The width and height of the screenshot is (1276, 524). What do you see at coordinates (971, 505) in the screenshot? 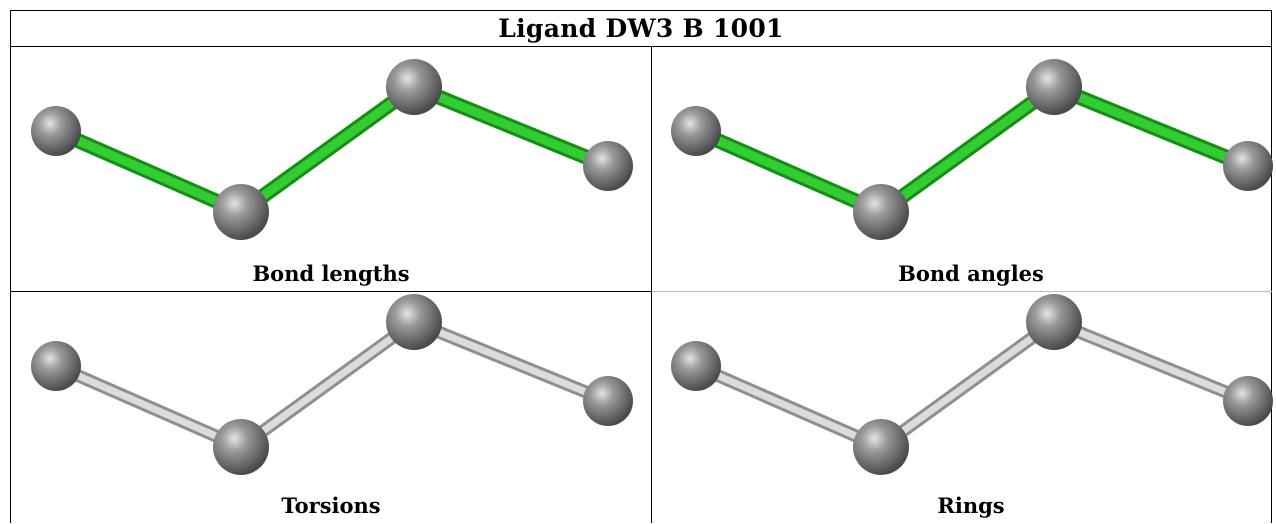
I see `panel-caption: Rings` at bounding box center [971, 505].